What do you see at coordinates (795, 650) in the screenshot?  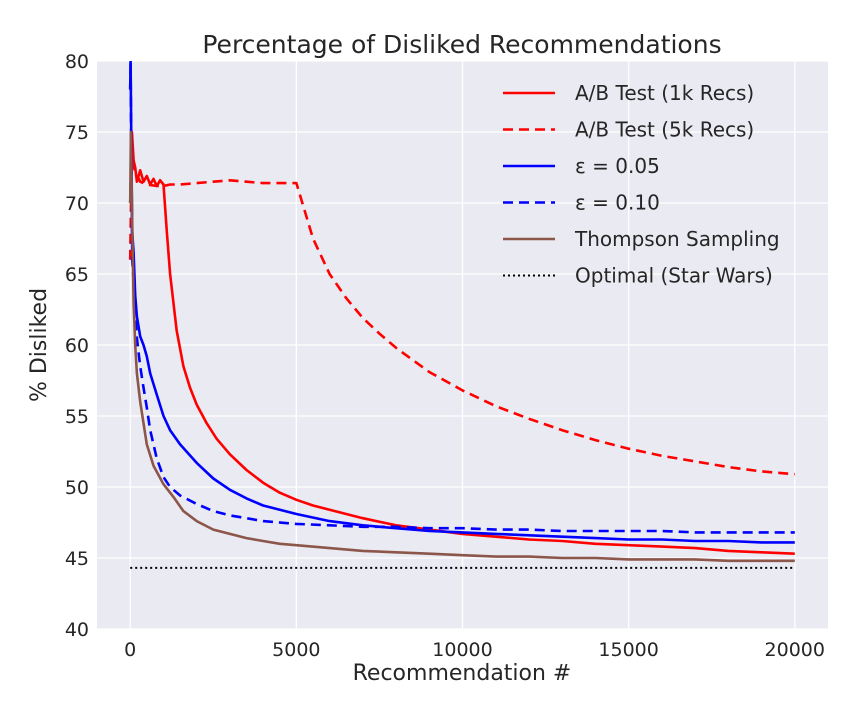 I see `x-tick-label: 20000` at bounding box center [795, 650].